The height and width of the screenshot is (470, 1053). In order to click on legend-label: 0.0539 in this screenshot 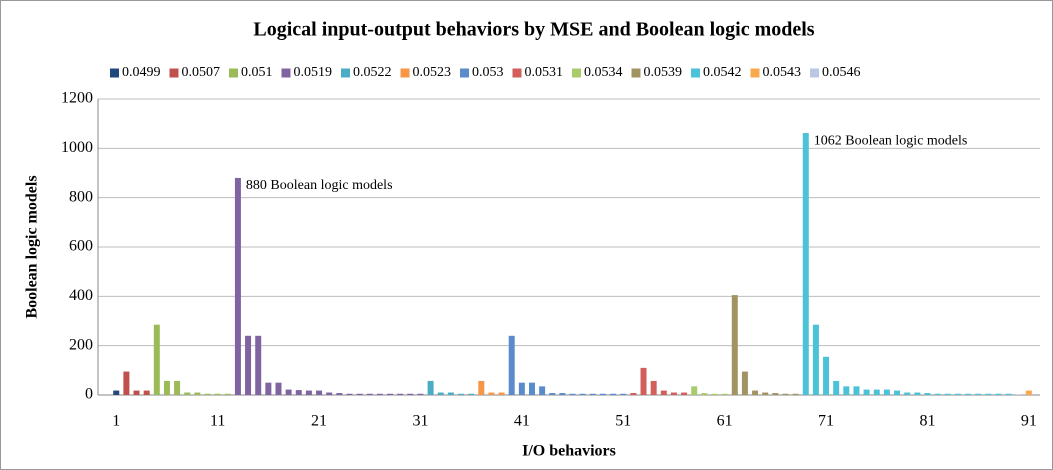, I will do `click(663, 72)`.